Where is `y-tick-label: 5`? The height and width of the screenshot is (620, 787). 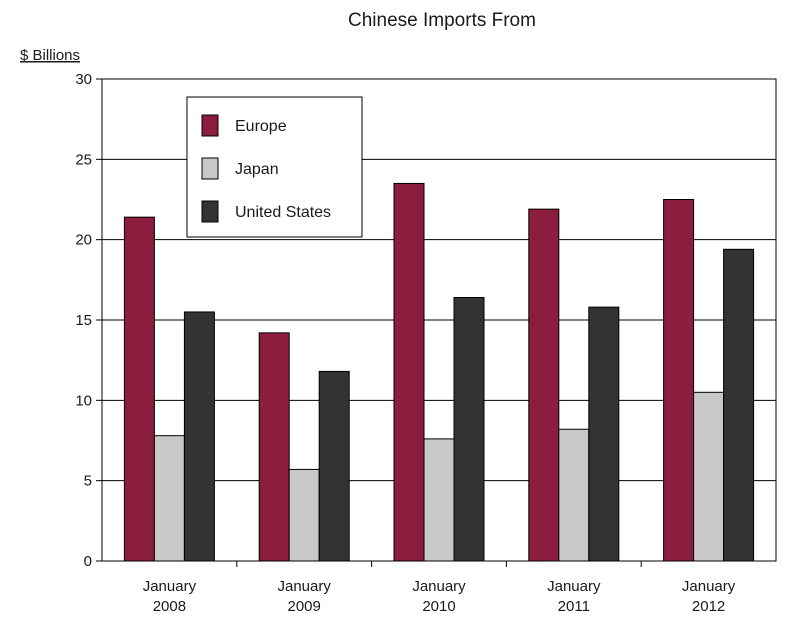
y-tick-label: 5 is located at coordinates (88, 481).